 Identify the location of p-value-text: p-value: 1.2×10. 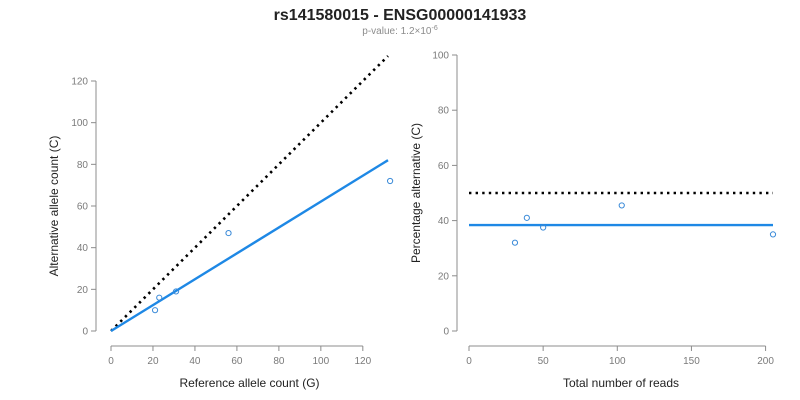
(397, 31).